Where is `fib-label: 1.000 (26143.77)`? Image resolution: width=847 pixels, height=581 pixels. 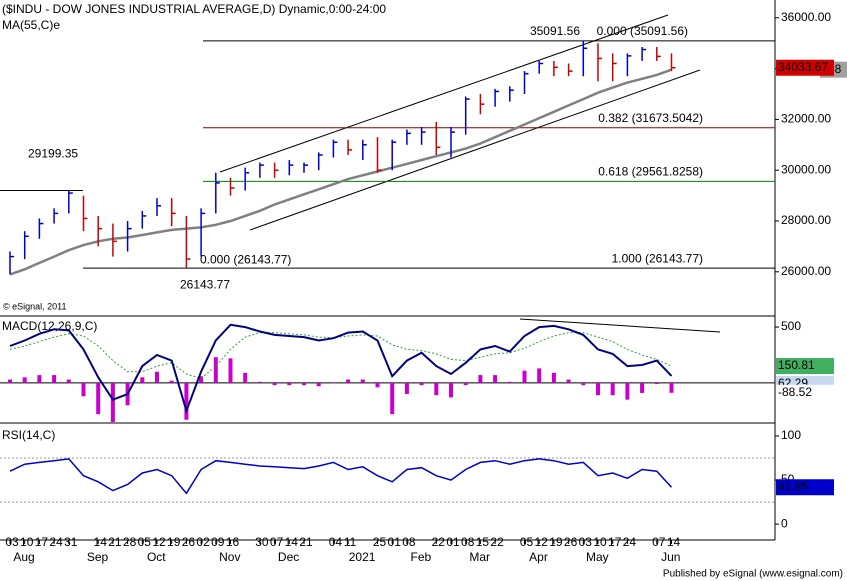 fib-label: 1.000 (26143.77) is located at coordinates (657, 258).